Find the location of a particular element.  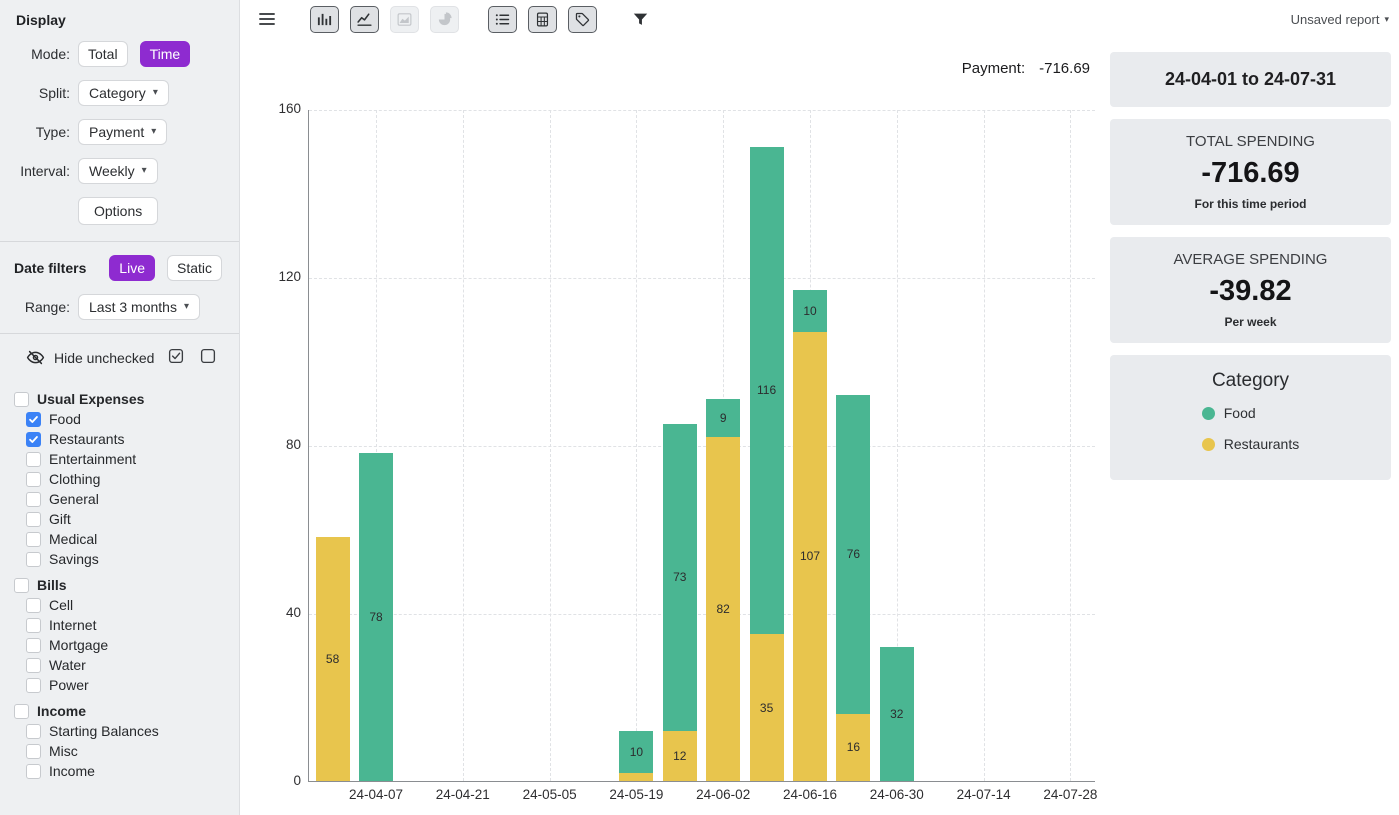

mode-row: Mode: Total Time is located at coordinates (119, 54).